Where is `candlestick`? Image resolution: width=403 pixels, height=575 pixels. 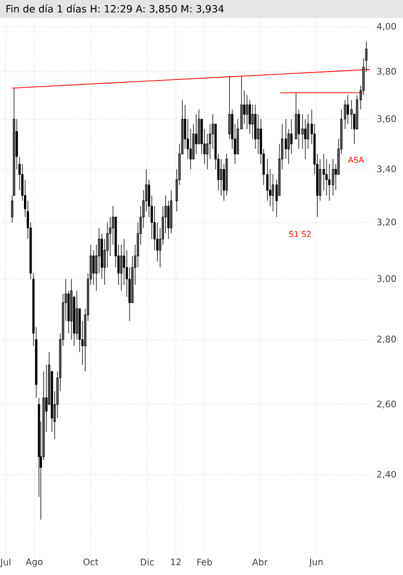
candlestick is located at coordinates (305, 139).